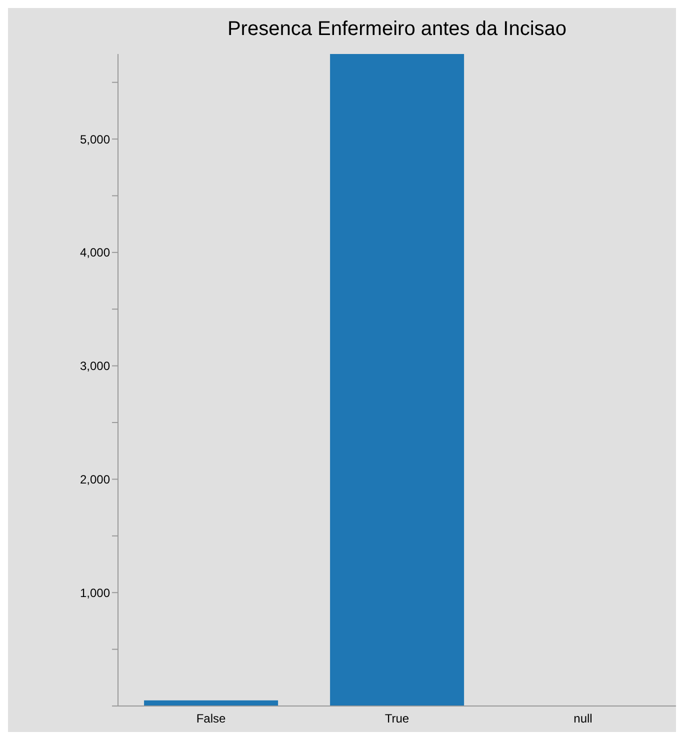  I want to click on x-tick-label: False, so click(211, 719).